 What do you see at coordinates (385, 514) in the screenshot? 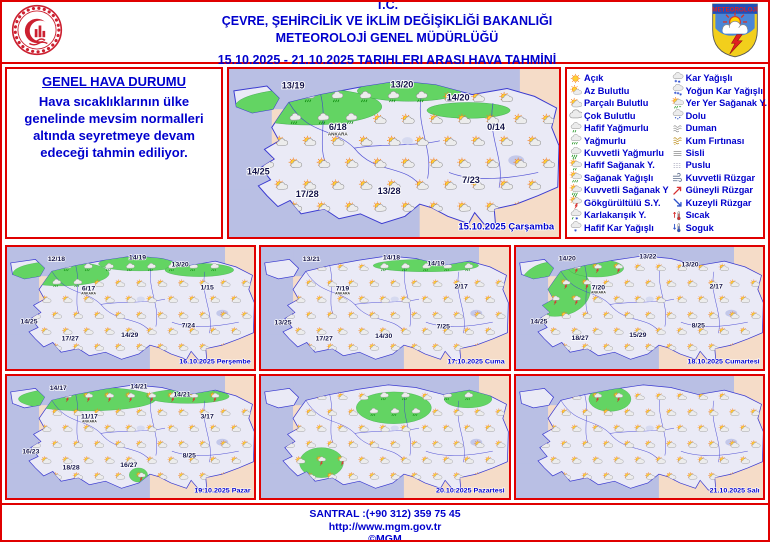
I see `footer-phone: SANTRAL :(+90 312) 359 75 45` at bounding box center [385, 514].